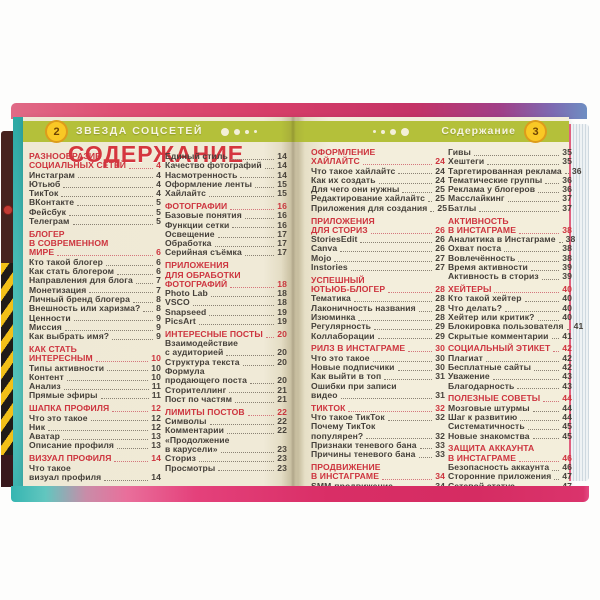  What do you see at coordinates (95, 336) in the screenshot?
I see `toc-entry: Как выбрать имя? 9` at bounding box center [95, 336].